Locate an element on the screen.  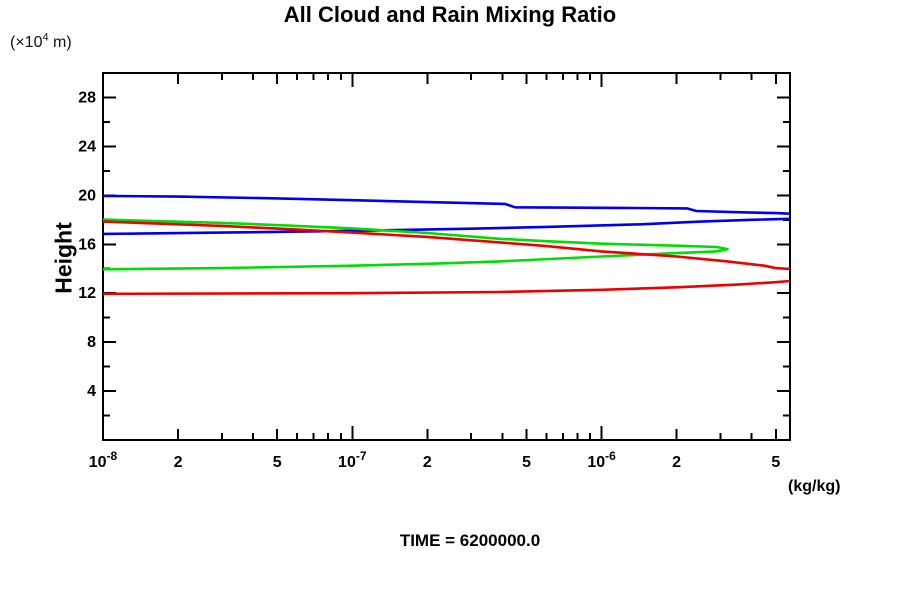
y-tick-label: 24 is located at coordinates (87, 146).